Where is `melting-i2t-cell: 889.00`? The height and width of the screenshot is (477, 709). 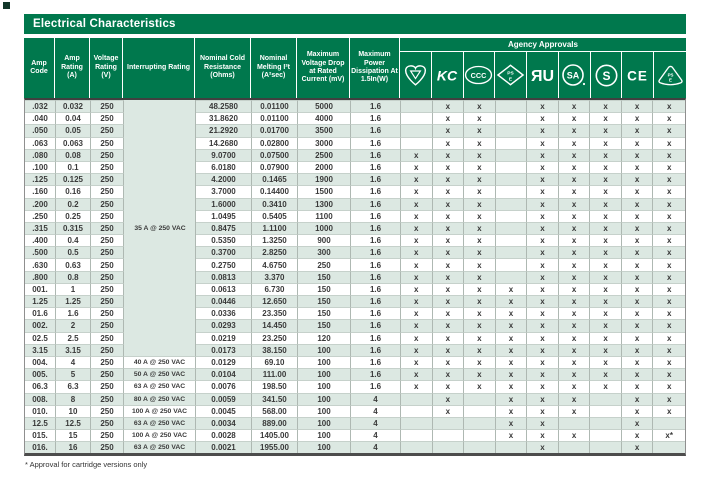 melting-i2t-cell: 889.00 is located at coordinates (275, 423).